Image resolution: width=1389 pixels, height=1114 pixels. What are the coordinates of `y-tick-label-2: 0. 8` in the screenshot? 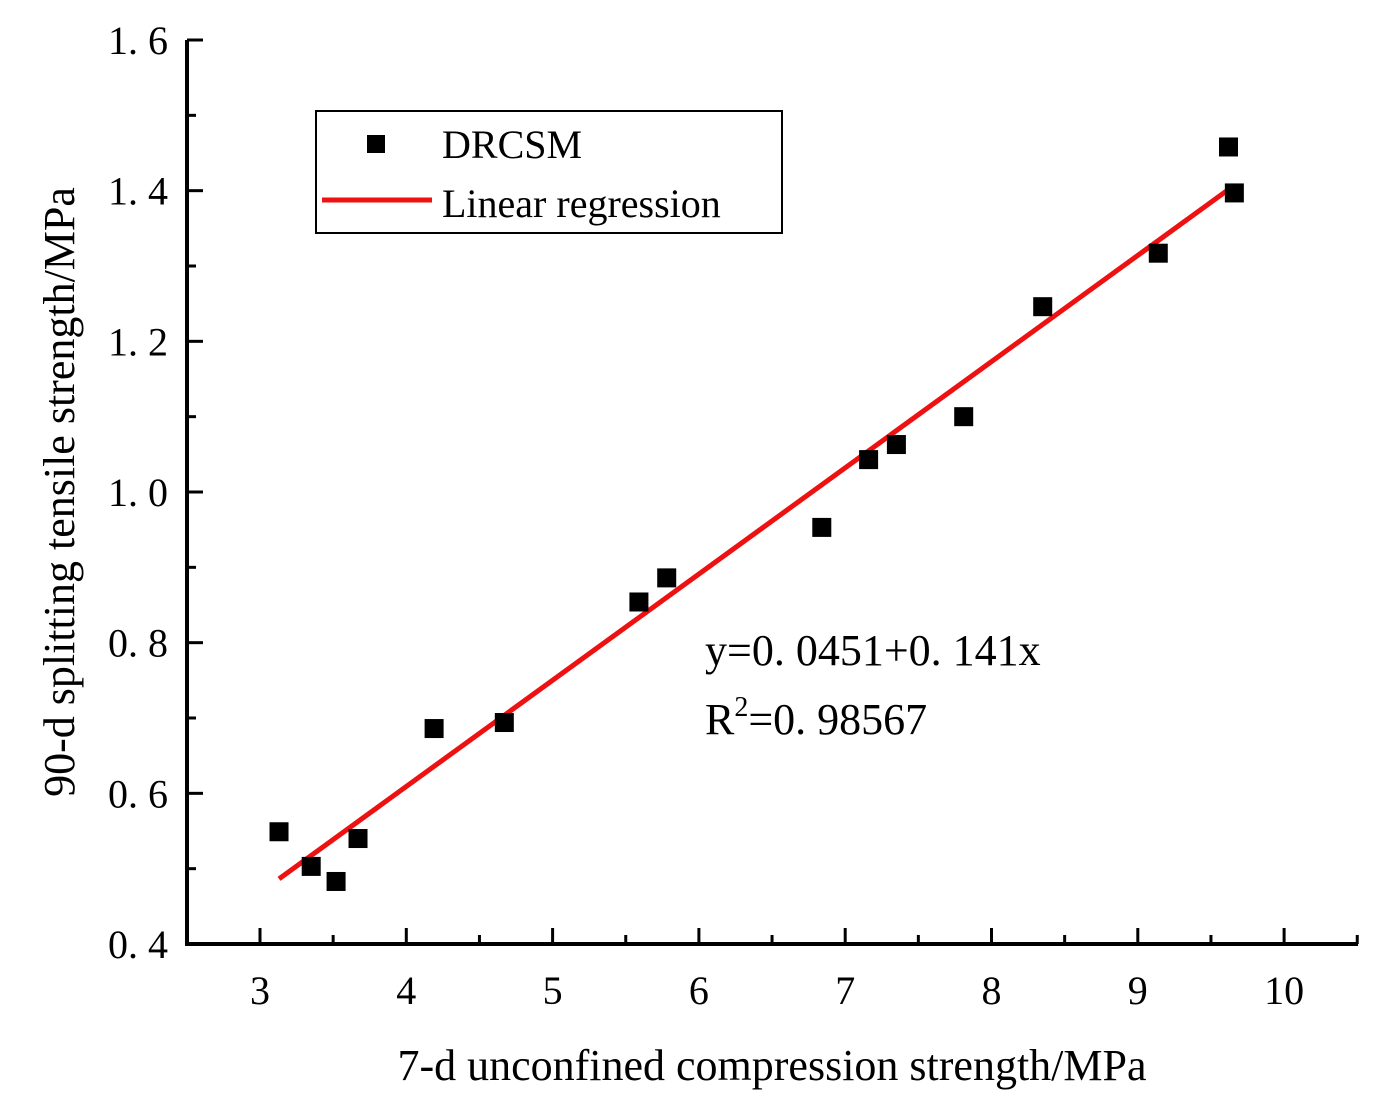 It's located at (138, 643).